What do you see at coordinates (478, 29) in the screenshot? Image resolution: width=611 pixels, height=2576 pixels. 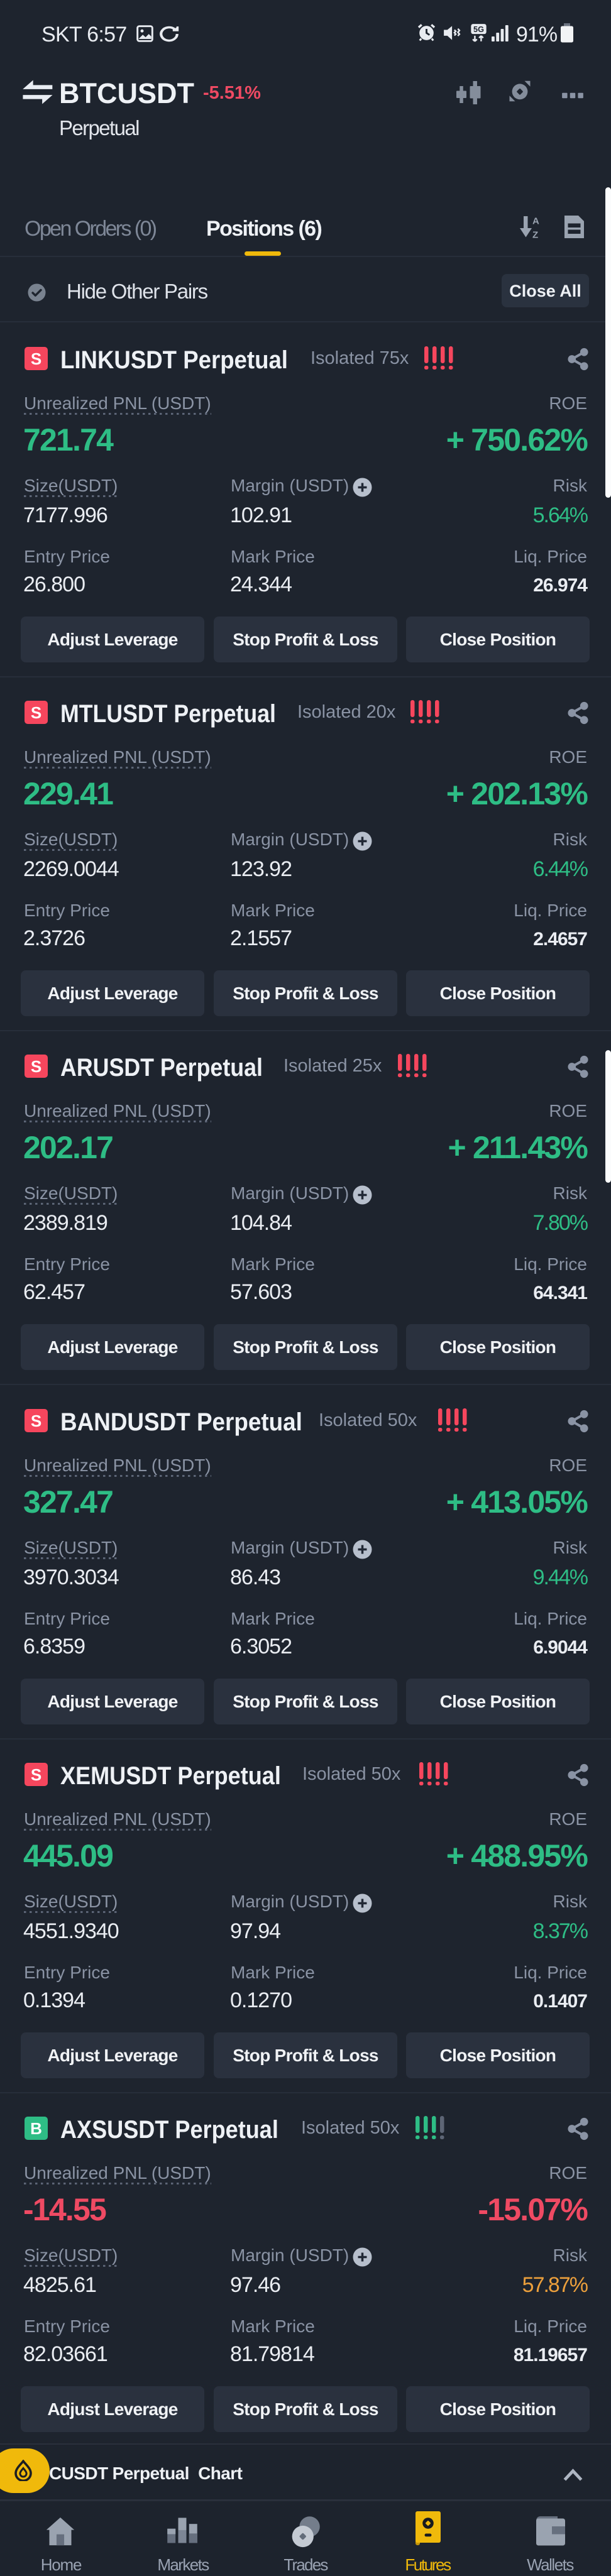 I see `svg-text: 5G` at bounding box center [478, 29].